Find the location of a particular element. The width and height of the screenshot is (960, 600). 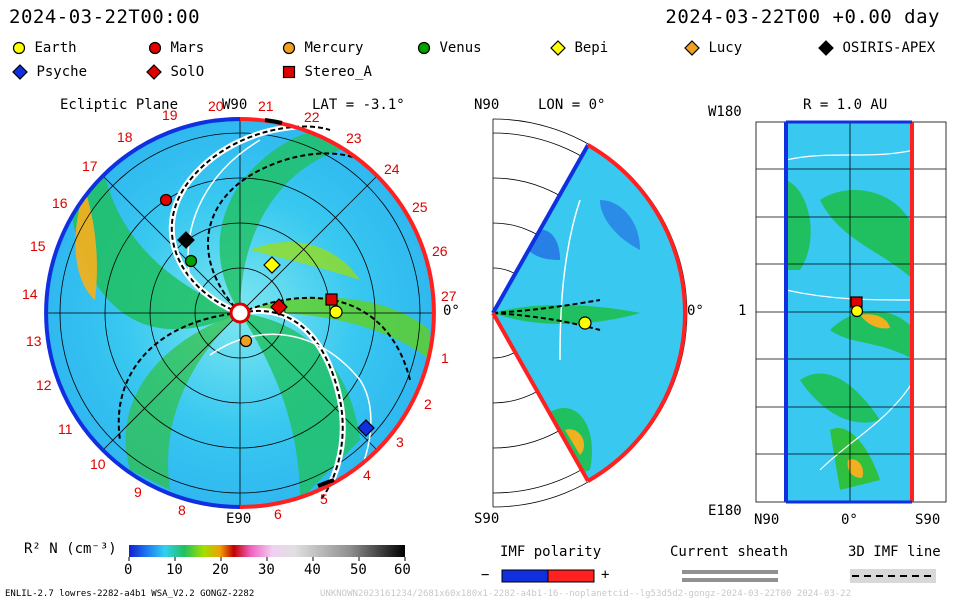

meridional-s90-label: S90 is located at coordinates (487, 519).